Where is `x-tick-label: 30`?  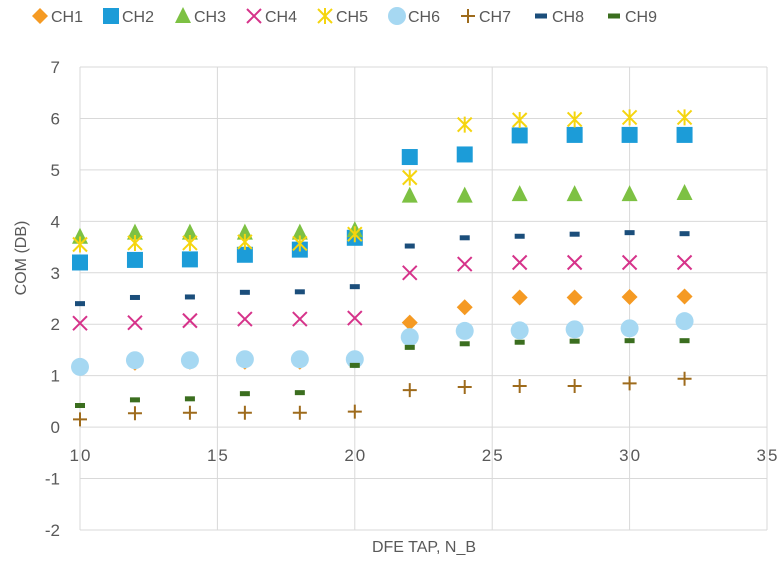 x-tick-label: 30 is located at coordinates (630, 455).